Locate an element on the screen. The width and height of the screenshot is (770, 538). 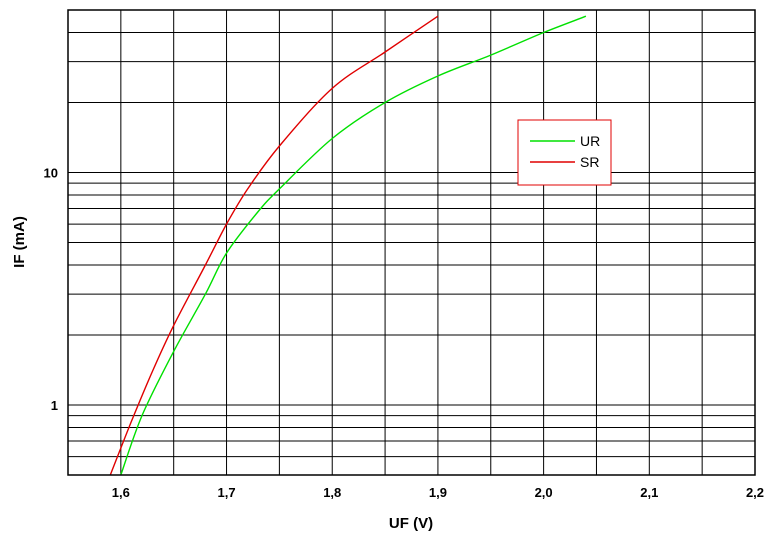
y-tick-label: 1 is located at coordinates (54, 405).